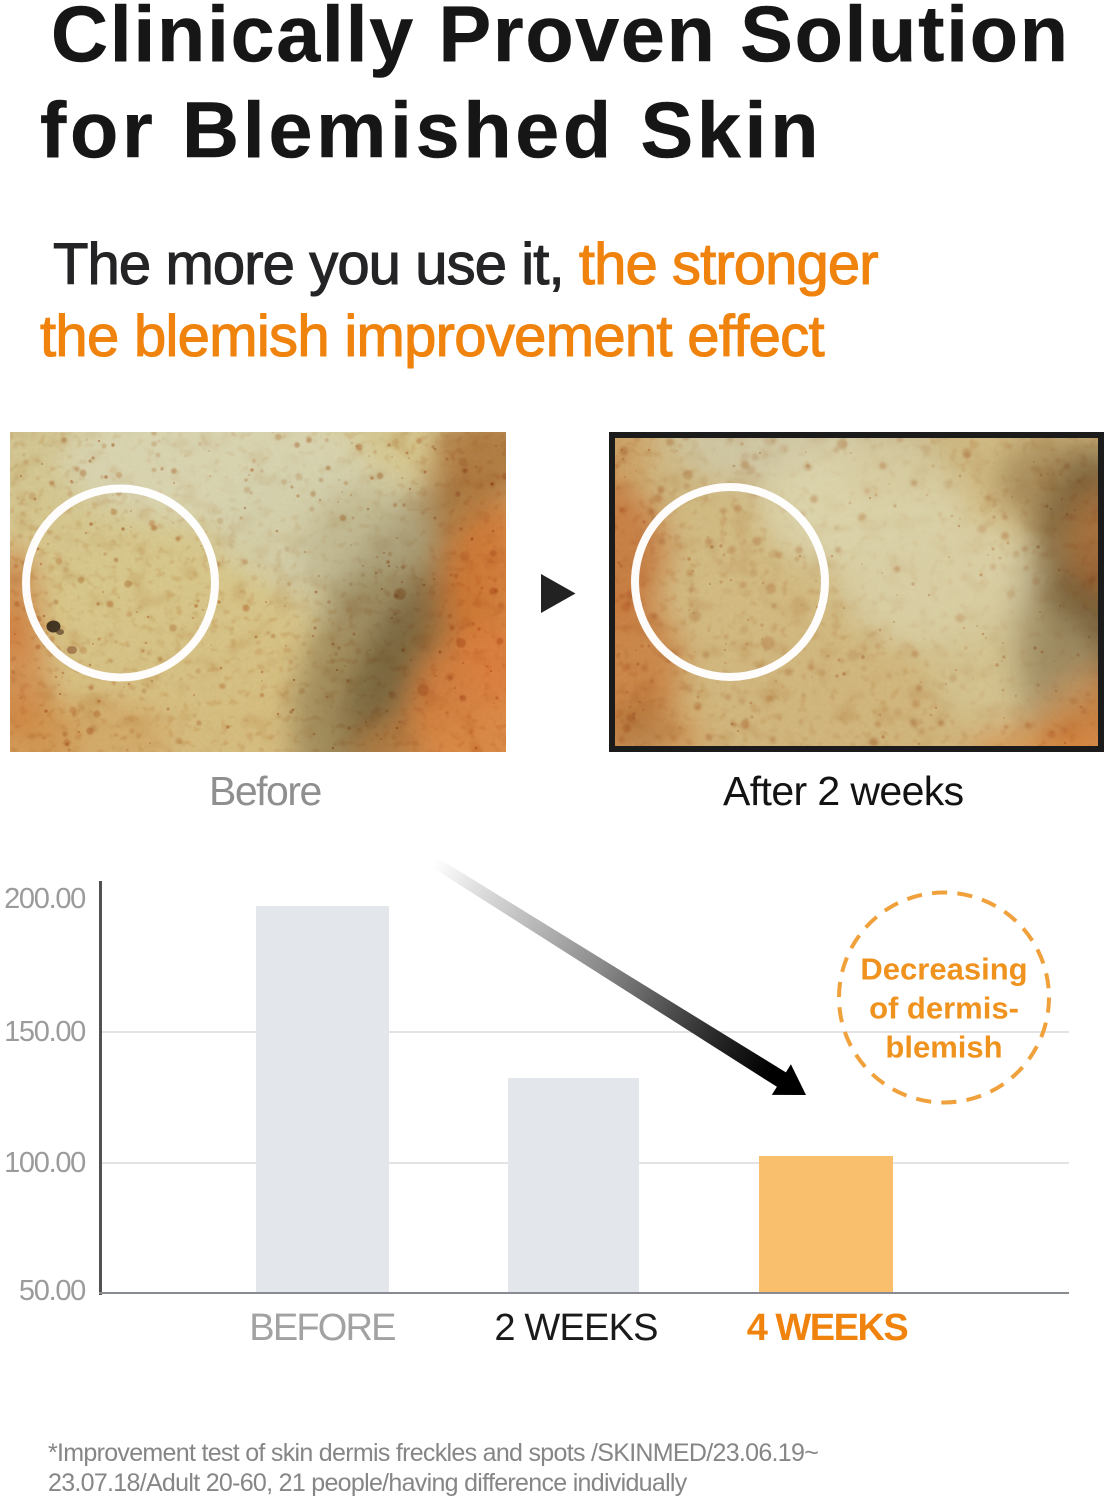 This screenshot has height=1500, width=1110. What do you see at coordinates (943, 1046) in the screenshot?
I see `svg-text: blemish` at bounding box center [943, 1046].